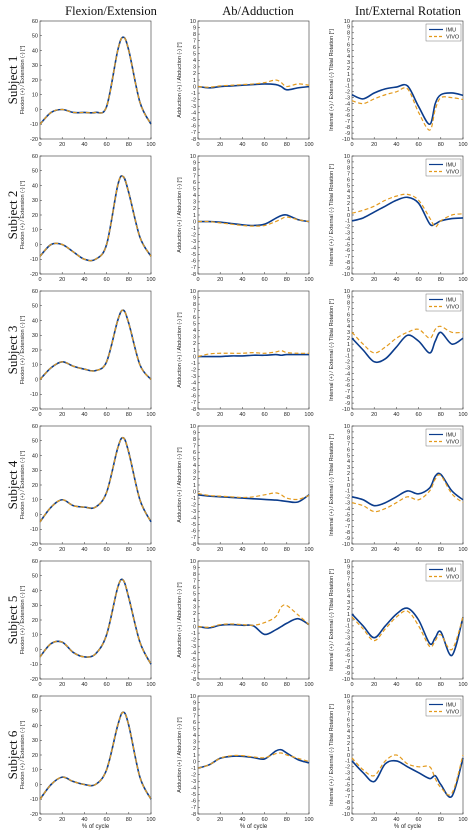  I want to click on y-tick-label: 30, so click(35, 606).